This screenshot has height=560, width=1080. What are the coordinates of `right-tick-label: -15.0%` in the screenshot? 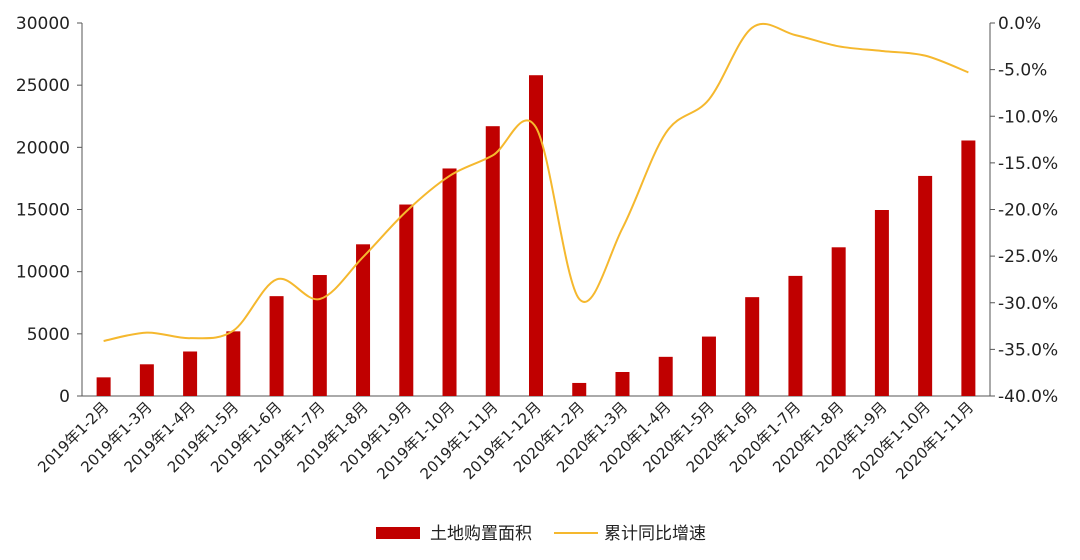 It's located at (1028, 164).